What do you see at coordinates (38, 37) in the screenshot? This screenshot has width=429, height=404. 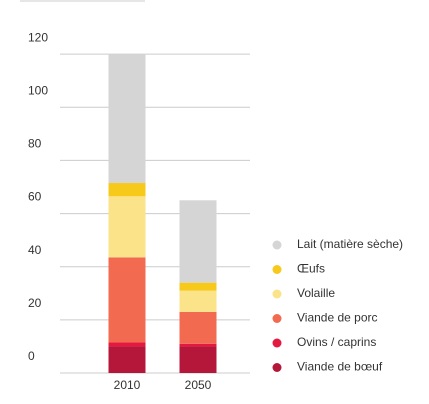 I see `y-tick-label: 120` at bounding box center [38, 37].